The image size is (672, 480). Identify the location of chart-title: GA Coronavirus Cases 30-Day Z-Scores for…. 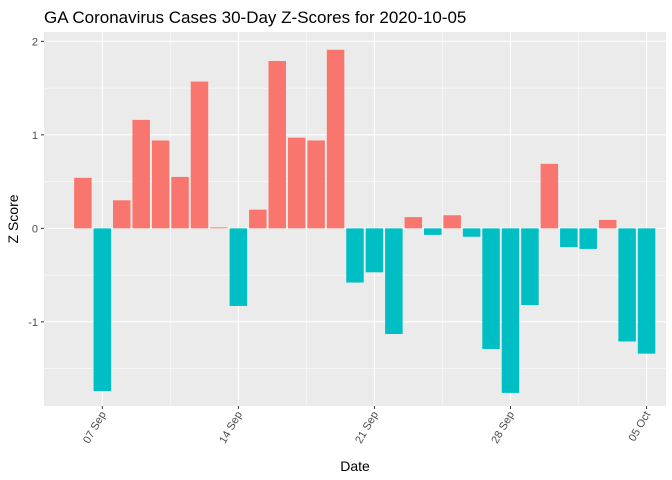
(255, 17).